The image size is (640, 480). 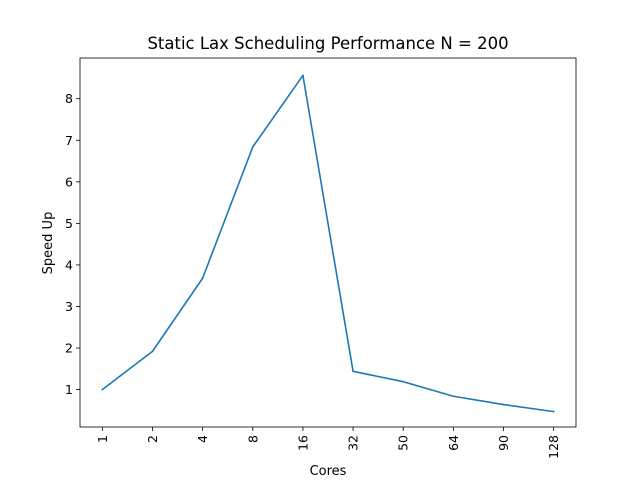 What do you see at coordinates (403, 443) in the screenshot?
I see `x-tick-label-50: 50` at bounding box center [403, 443].